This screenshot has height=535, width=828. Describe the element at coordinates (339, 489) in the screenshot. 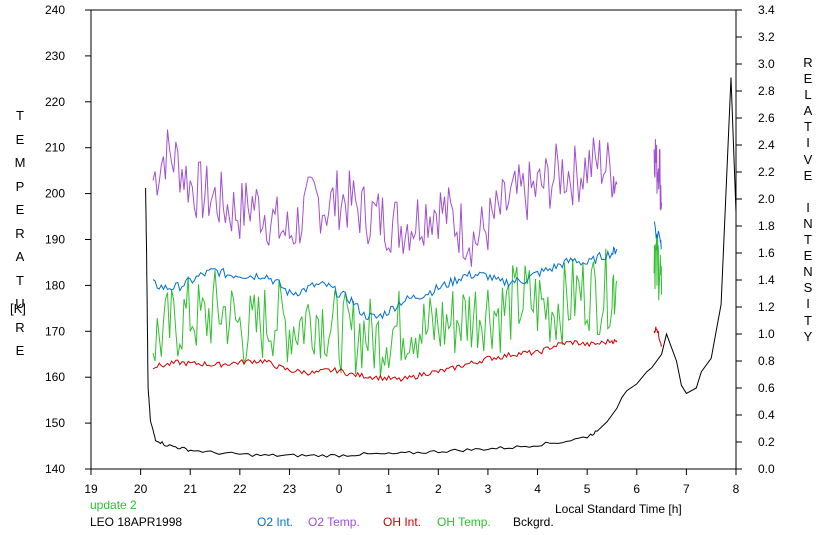

I see `x-tick-label: 0` at that location.